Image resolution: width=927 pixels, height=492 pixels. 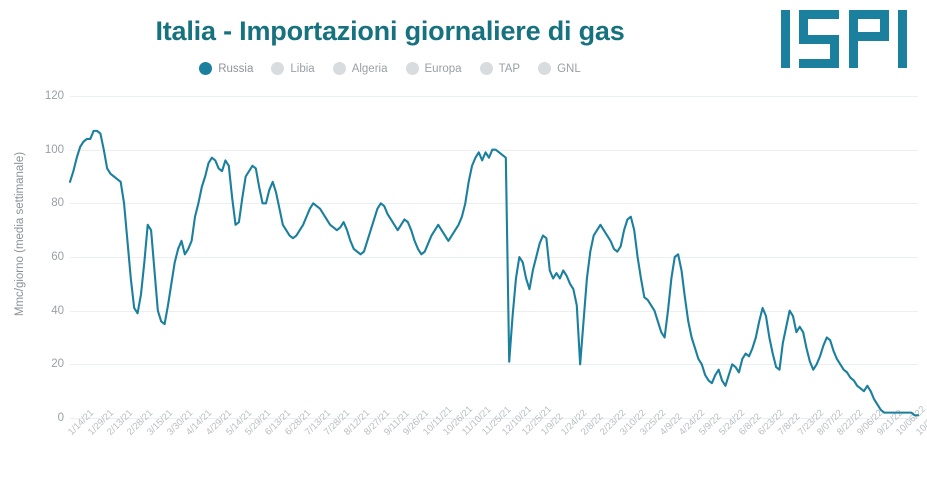 I want to click on ispi-logo, so click(x=845, y=39).